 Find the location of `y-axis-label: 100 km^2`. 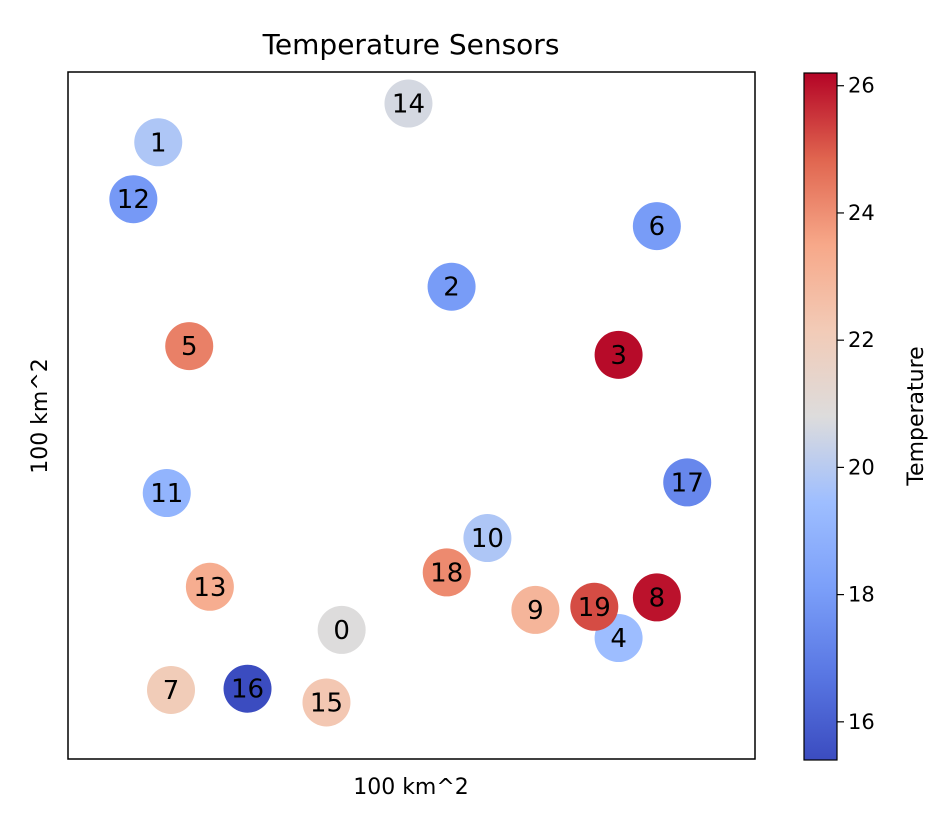

y-axis-label: 100 km^2 is located at coordinates (40, 416).